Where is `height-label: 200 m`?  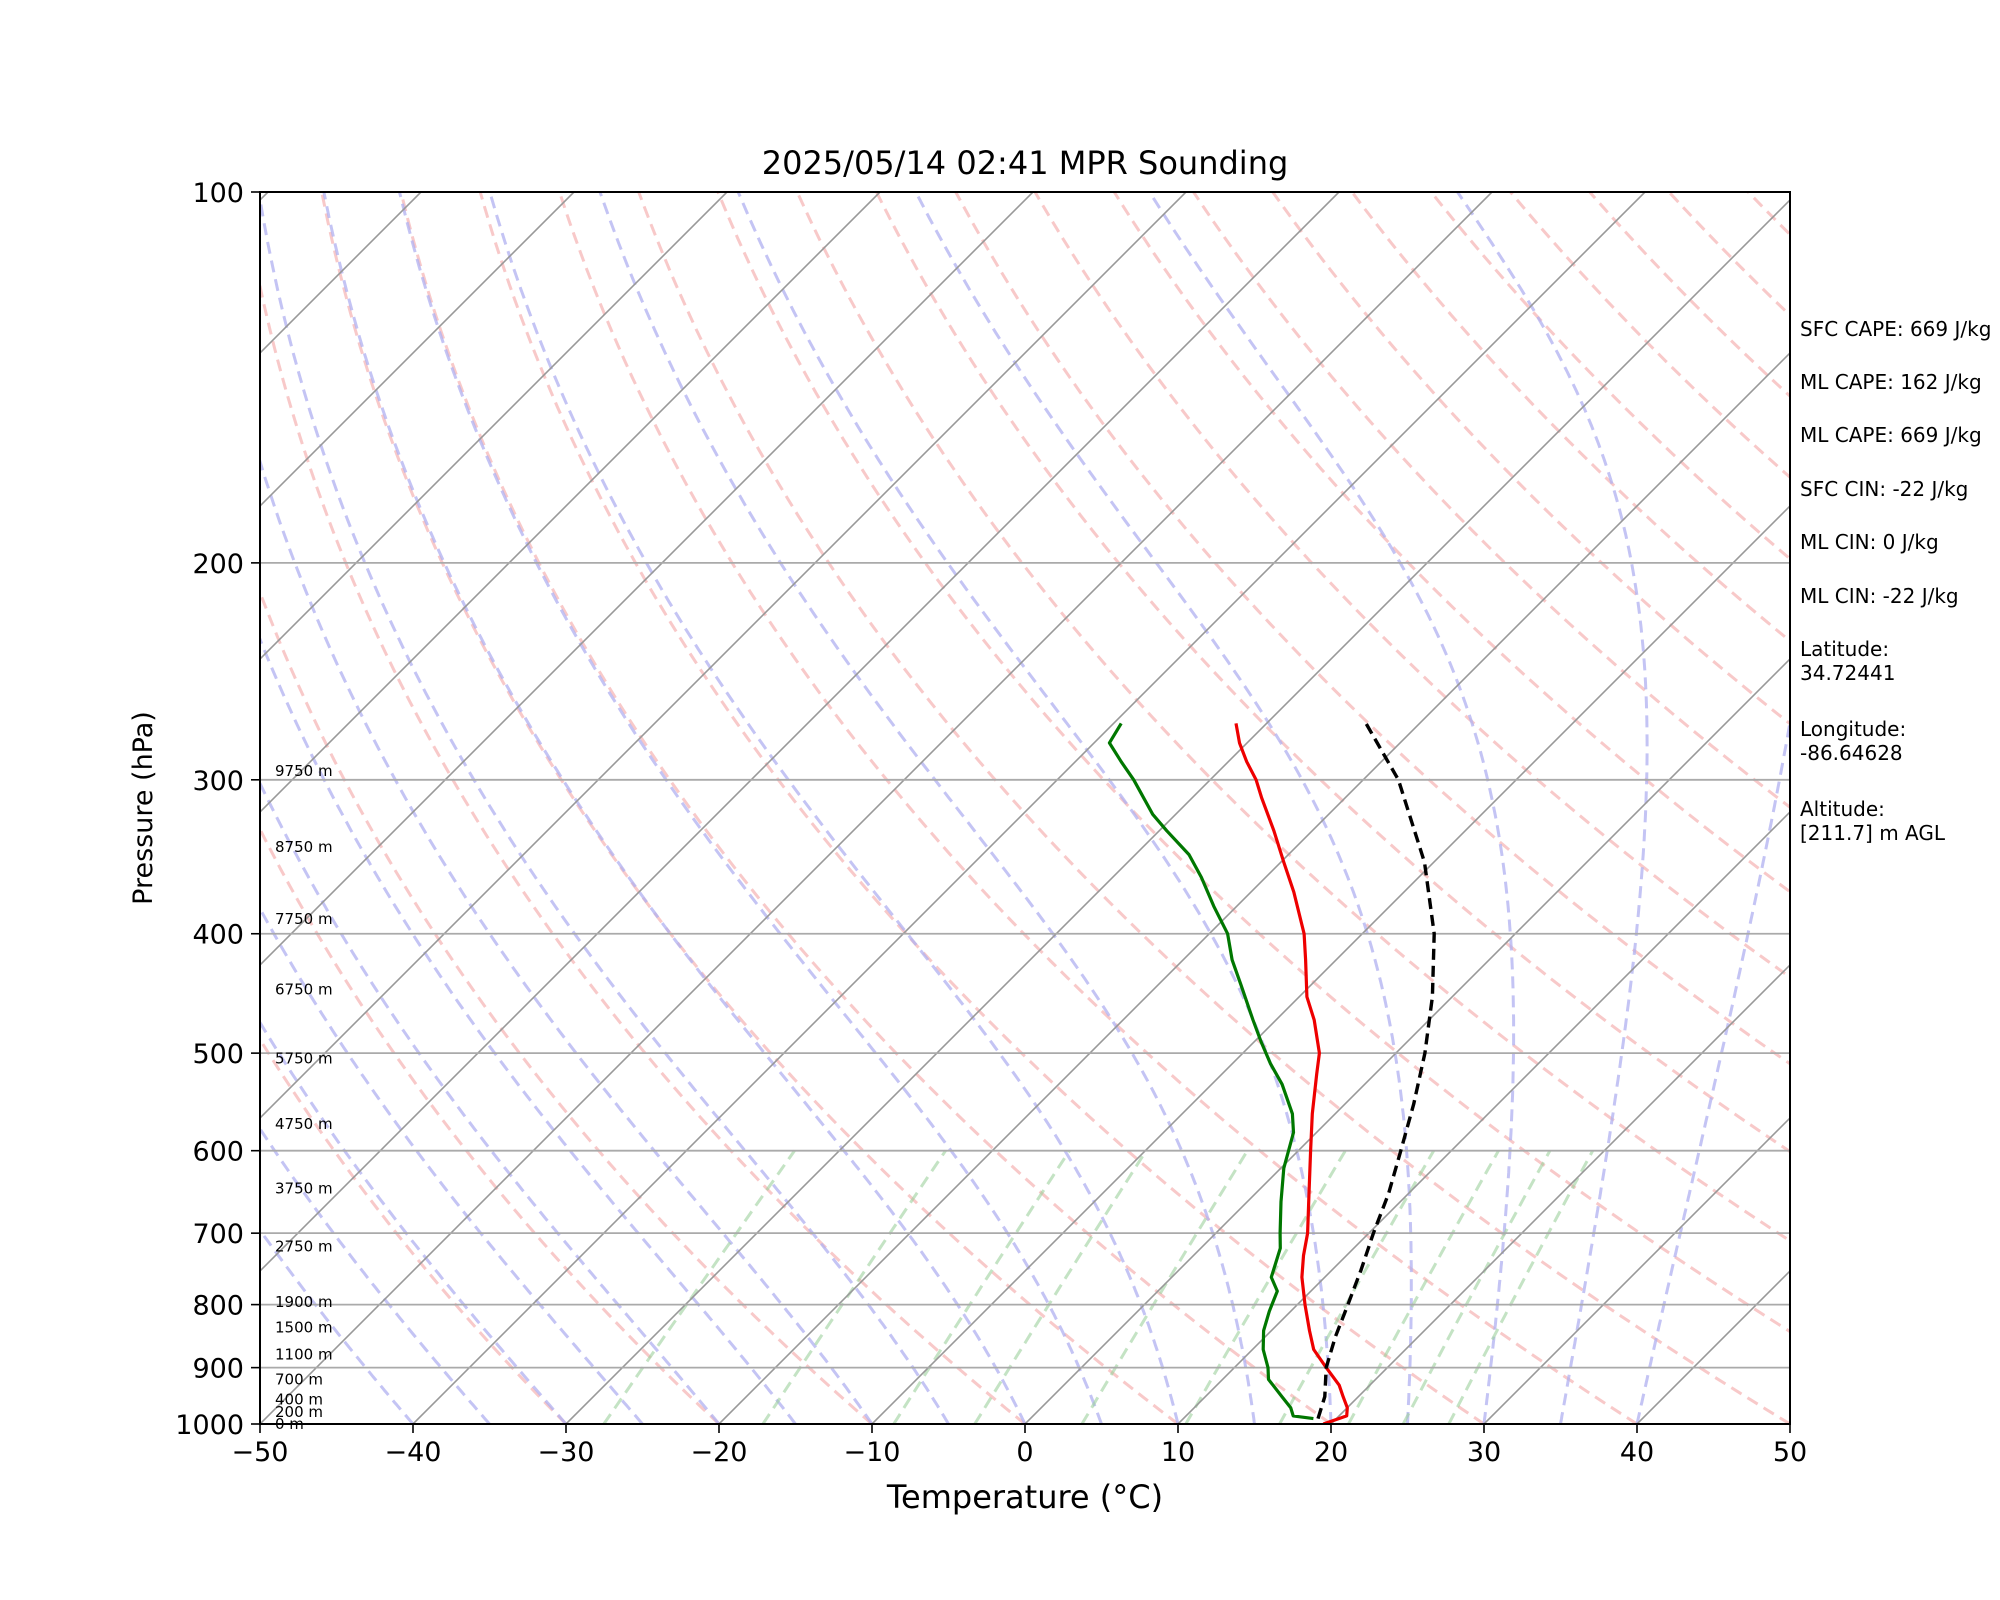 height-label: 200 m is located at coordinates (299, 1412).